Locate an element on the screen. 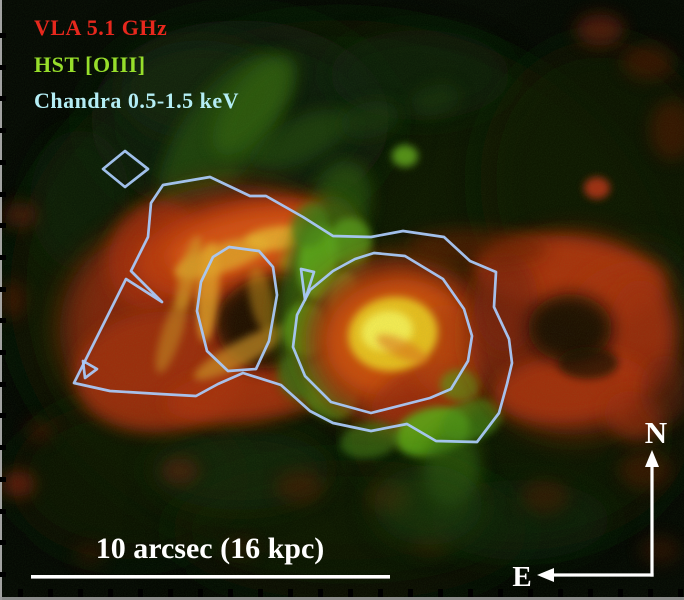 This screenshot has height=600, width=684. legend-label-hst: HST [OIII] is located at coordinates (90, 64).